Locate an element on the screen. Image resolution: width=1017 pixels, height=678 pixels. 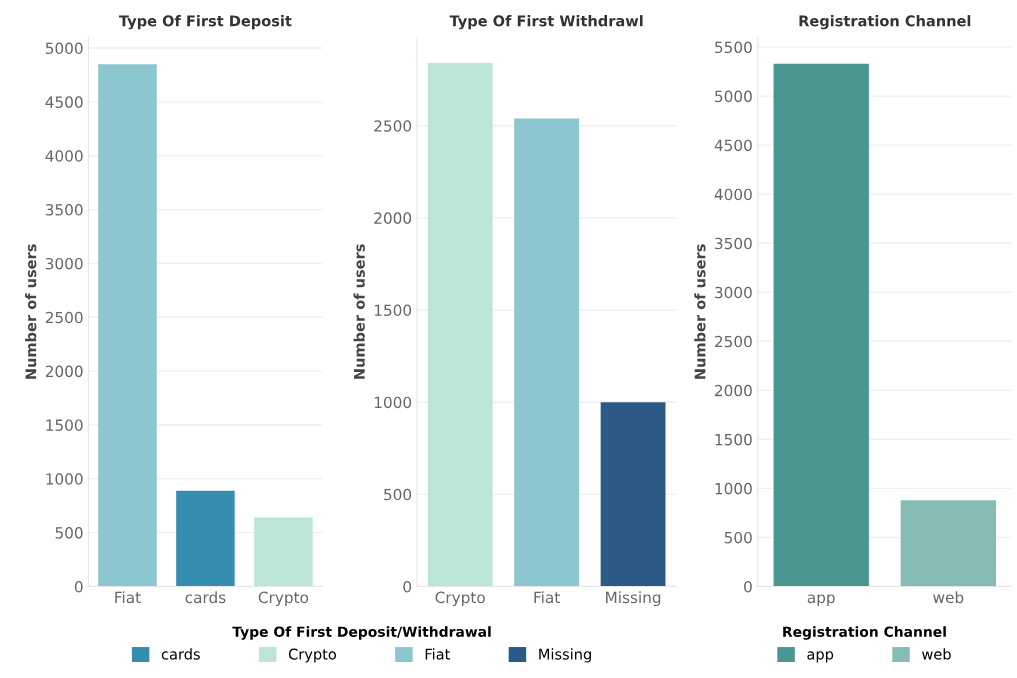
y-tick-label: 5500 is located at coordinates (733, 47).